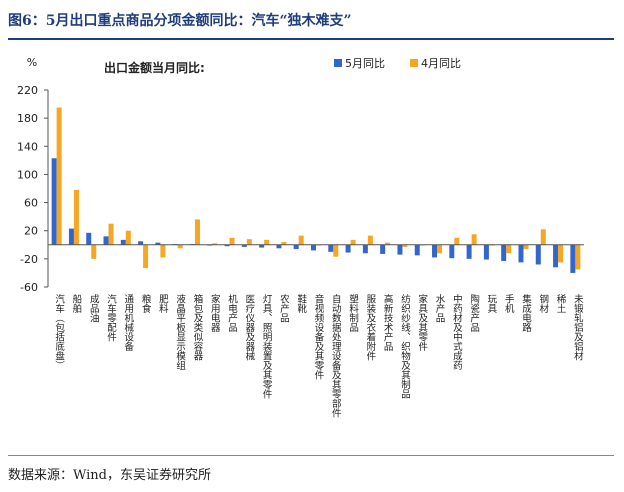  What do you see at coordinates (109, 475) in the screenshot?
I see `source-note: 数据来源：Wind，东吴证券研究所` at bounding box center [109, 475].